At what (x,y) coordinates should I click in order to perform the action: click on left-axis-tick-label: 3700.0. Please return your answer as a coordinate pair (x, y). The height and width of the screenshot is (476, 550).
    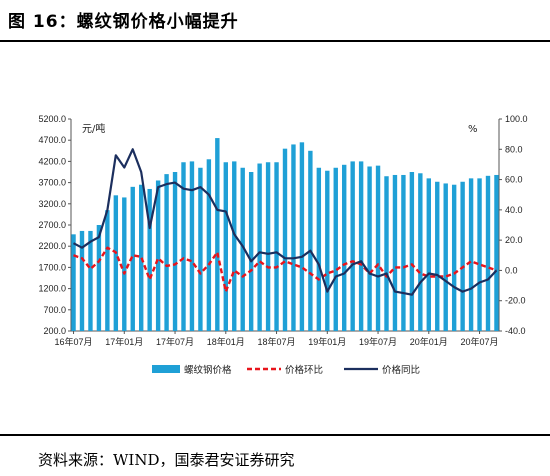
    Looking at the image, I should click on (52, 183).